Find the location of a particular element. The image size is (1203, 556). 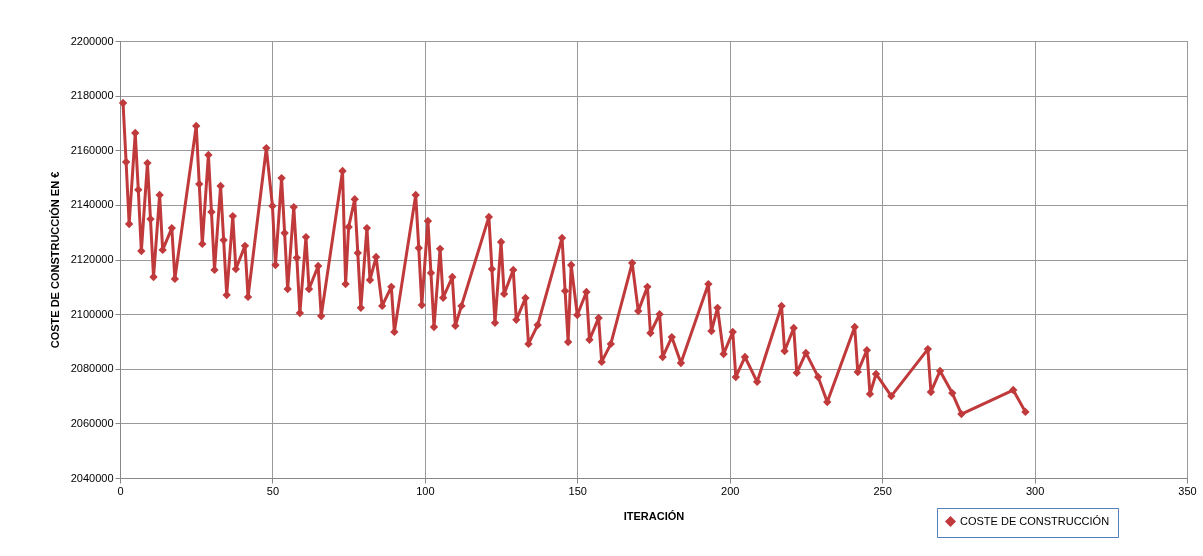

y-tick-label: 2060000 is located at coordinates (92, 422).